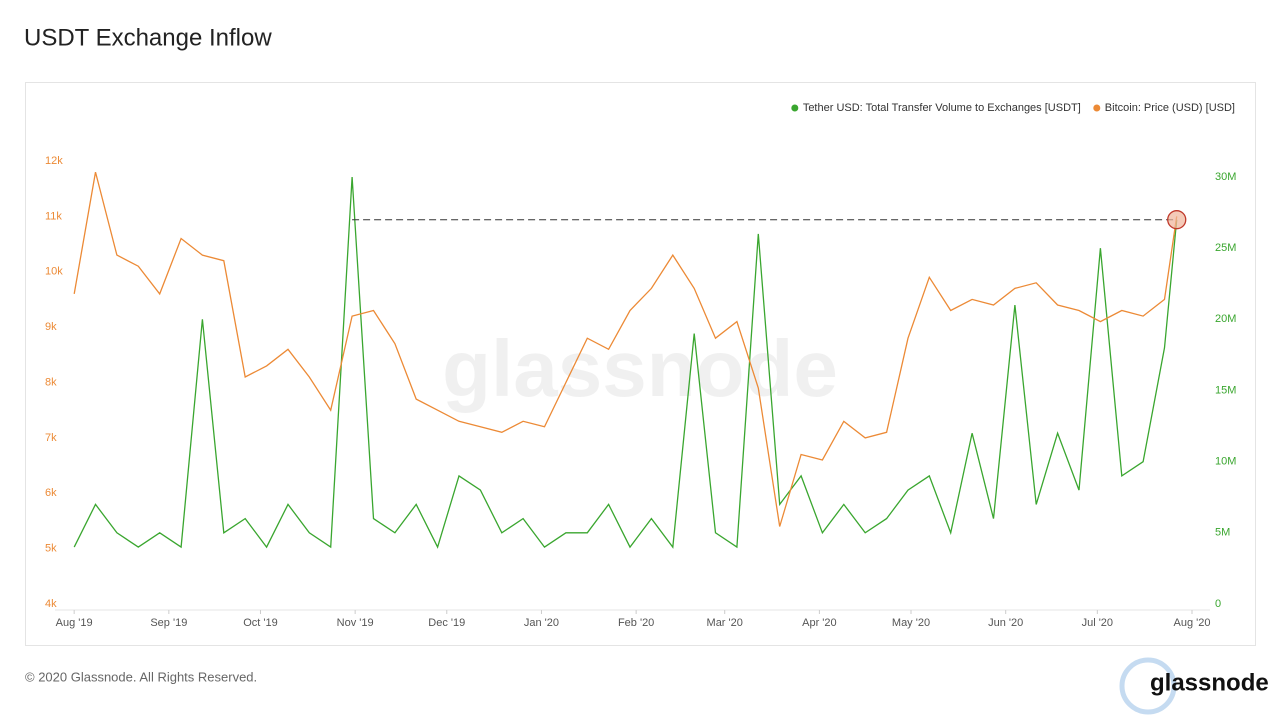 The height and width of the screenshot is (716, 1280). Describe the element at coordinates (355, 623) in the screenshot. I see `x-tick-label: Nov '19` at that location.